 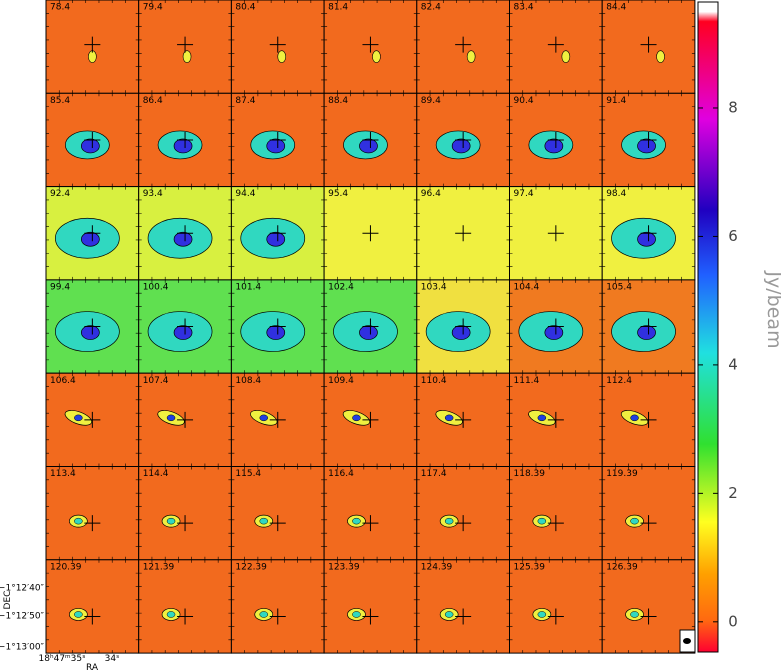 What do you see at coordinates (341, 381) in the screenshot?
I see `channel-label: 109.4` at bounding box center [341, 381].